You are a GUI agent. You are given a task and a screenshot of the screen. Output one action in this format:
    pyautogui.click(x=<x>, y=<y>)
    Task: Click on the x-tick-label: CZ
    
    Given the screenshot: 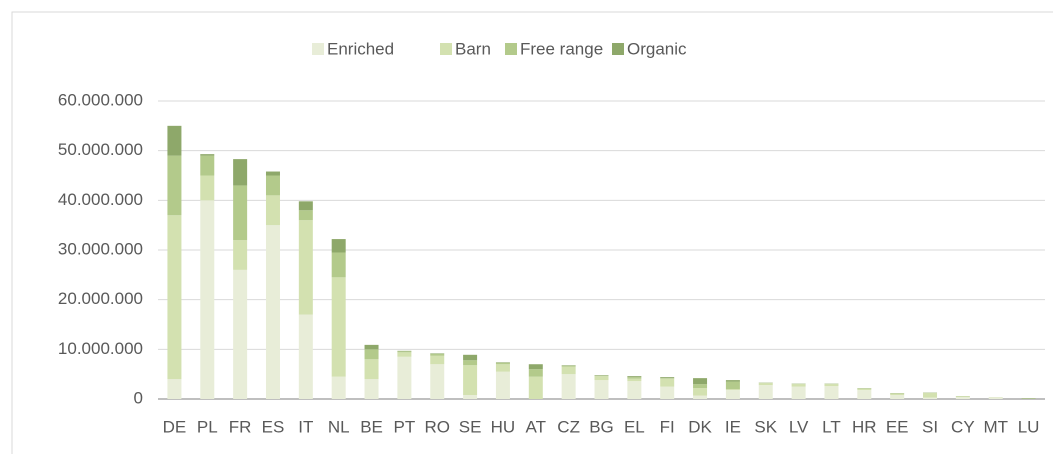 What is the action you would take?
    pyautogui.click(x=568, y=426)
    